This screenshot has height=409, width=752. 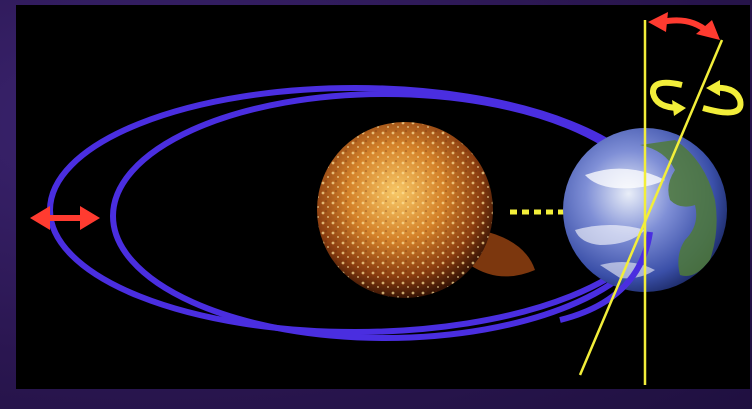 I want to click on eccentricity-arrow, so click(x=65, y=218).